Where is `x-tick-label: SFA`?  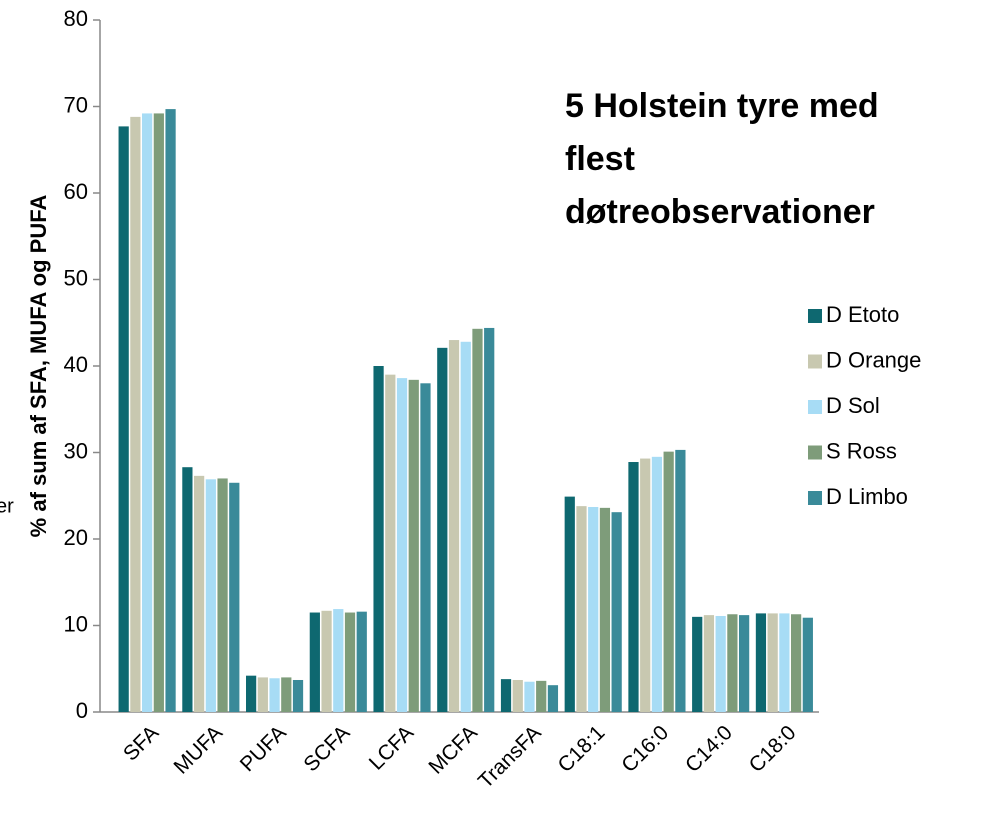
x-tick-label: SFA is located at coordinates (141, 743).